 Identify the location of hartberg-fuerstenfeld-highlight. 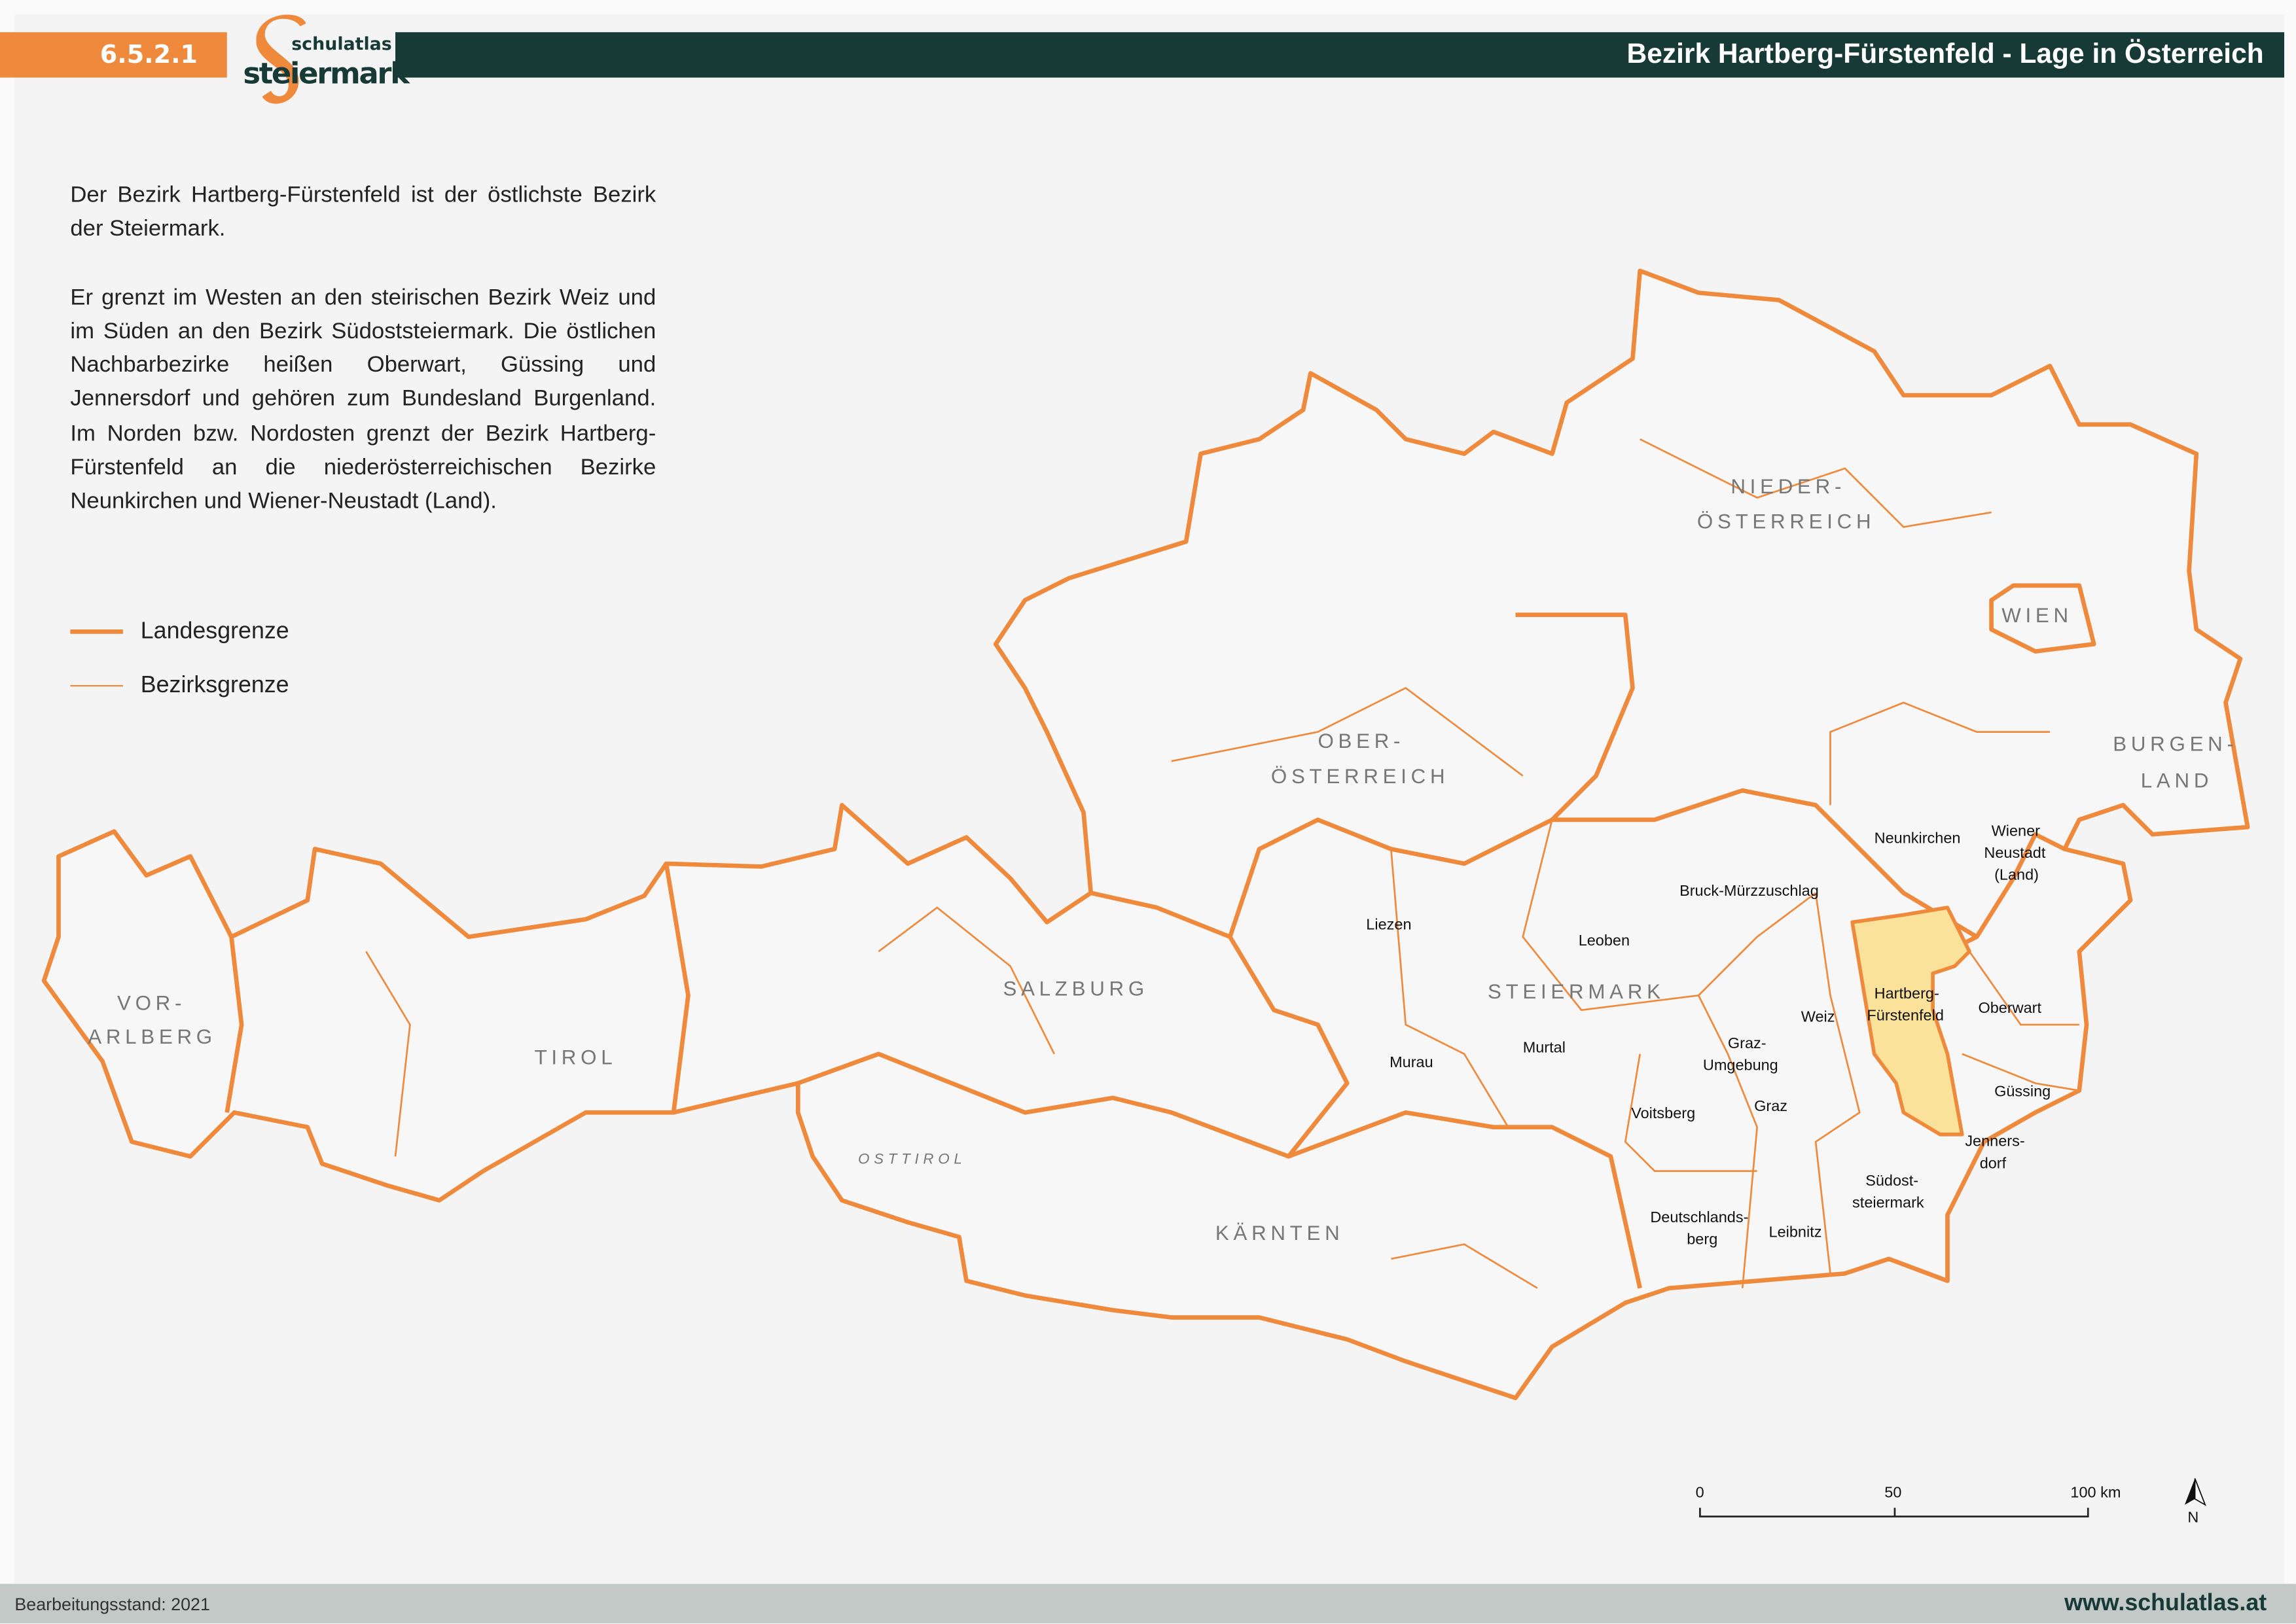
(1910, 1021).